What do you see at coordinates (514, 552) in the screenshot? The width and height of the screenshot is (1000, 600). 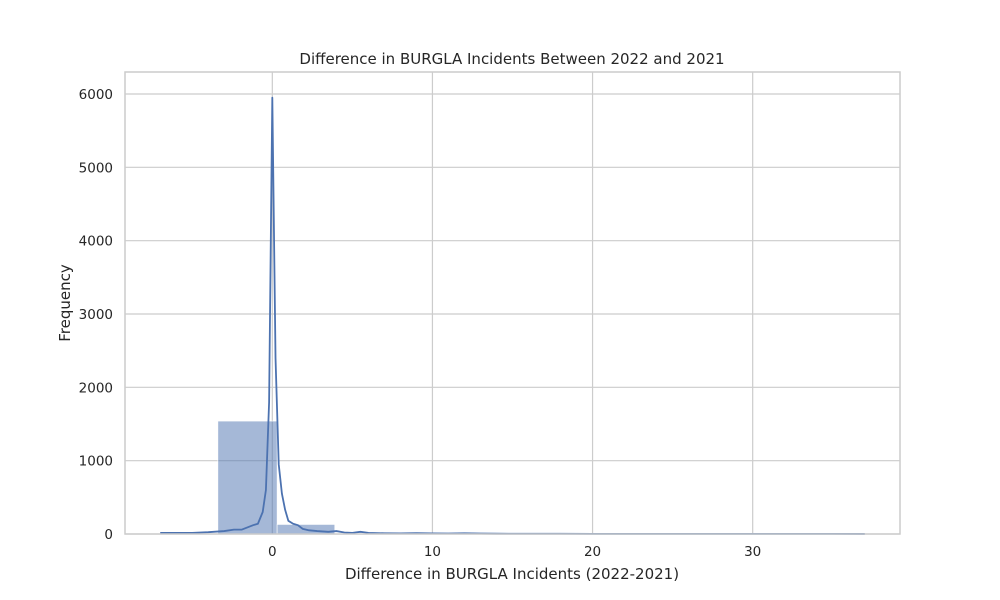 I see `x-tick-labels: 0 10 20 30` at bounding box center [514, 552].